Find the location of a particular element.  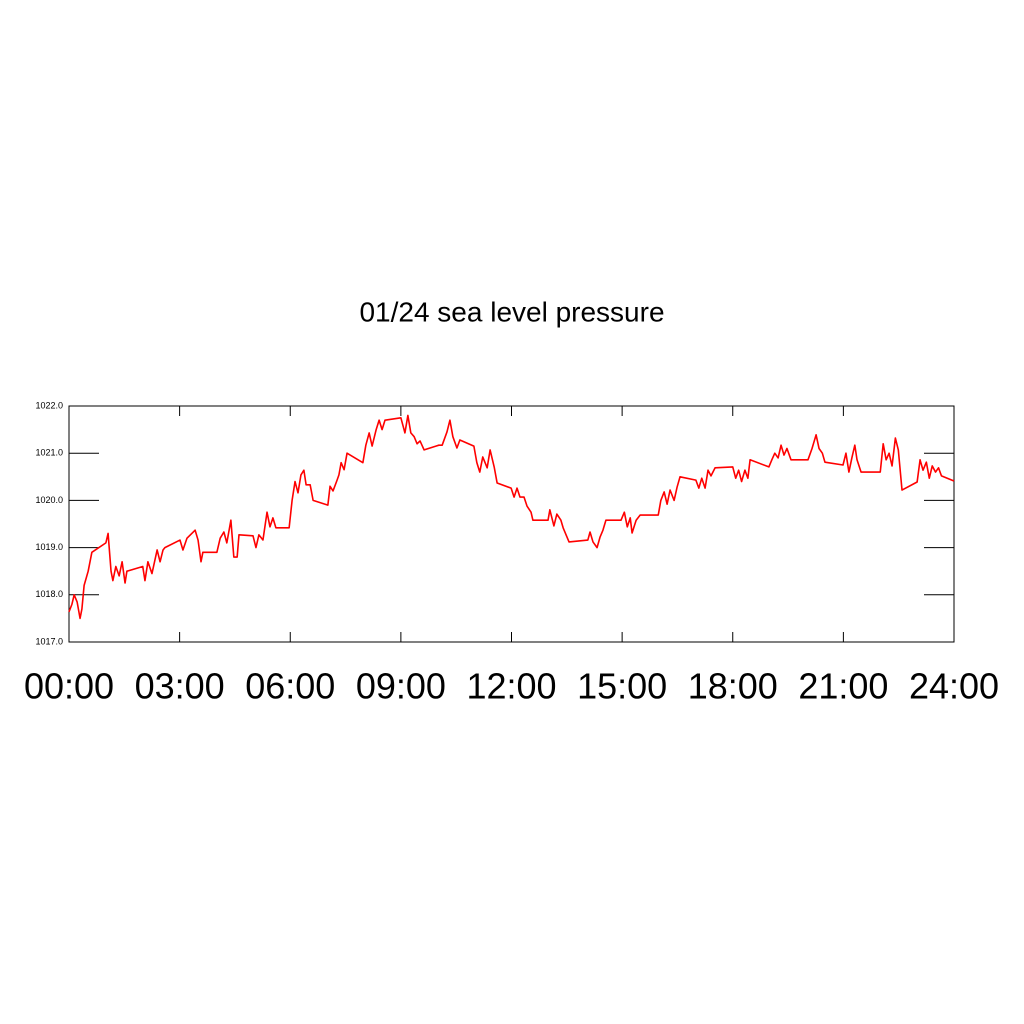

x-tick-label: 12:00 is located at coordinates (511, 686).